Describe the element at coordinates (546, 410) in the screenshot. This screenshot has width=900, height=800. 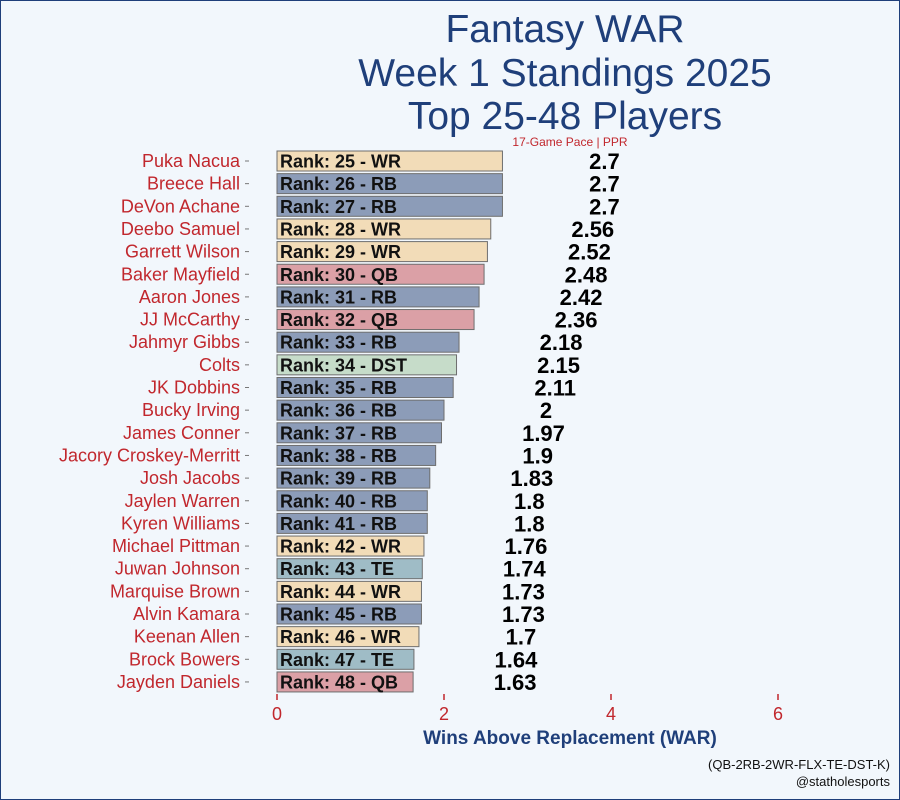
I see `value-label: 2` at that location.